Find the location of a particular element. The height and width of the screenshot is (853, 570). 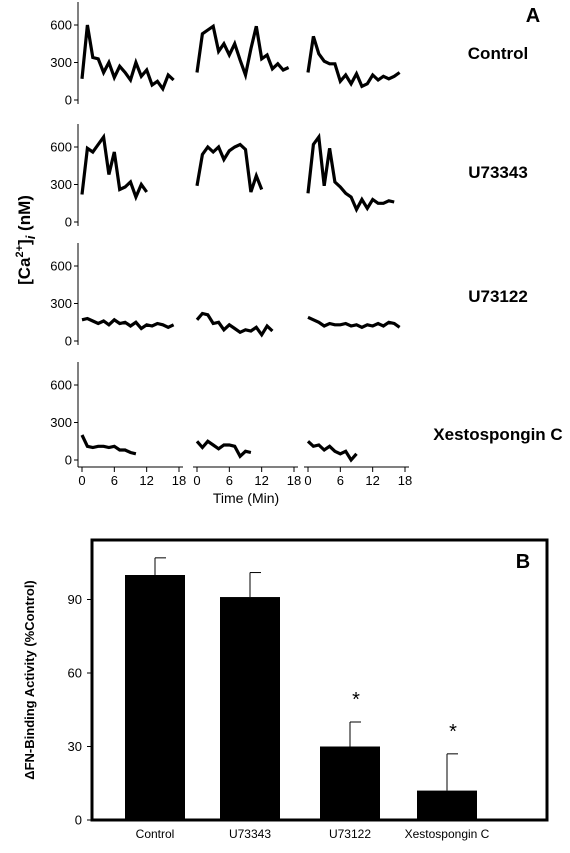

panel-a-letter: A is located at coordinates (533, 16).